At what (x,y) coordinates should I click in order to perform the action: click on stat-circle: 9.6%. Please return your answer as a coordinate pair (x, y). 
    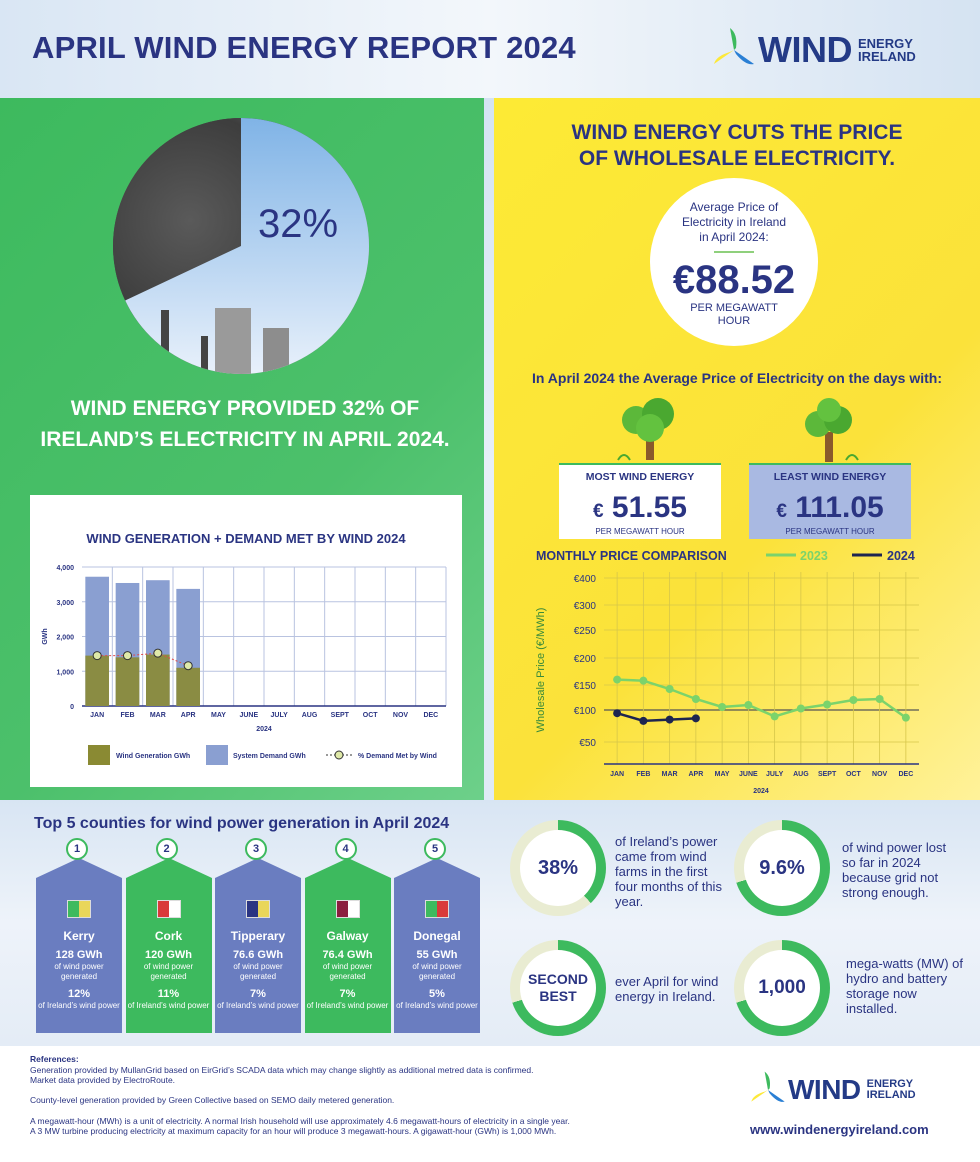
    Looking at the image, I should click on (782, 868).